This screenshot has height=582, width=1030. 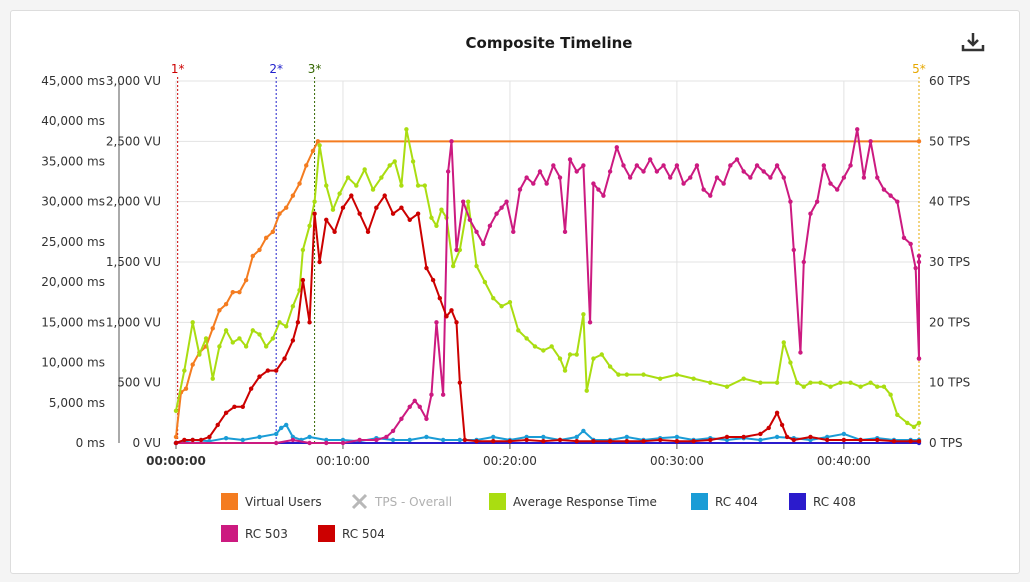 I want to click on legend-item-rc-408: RC 408, so click(x=822, y=501).